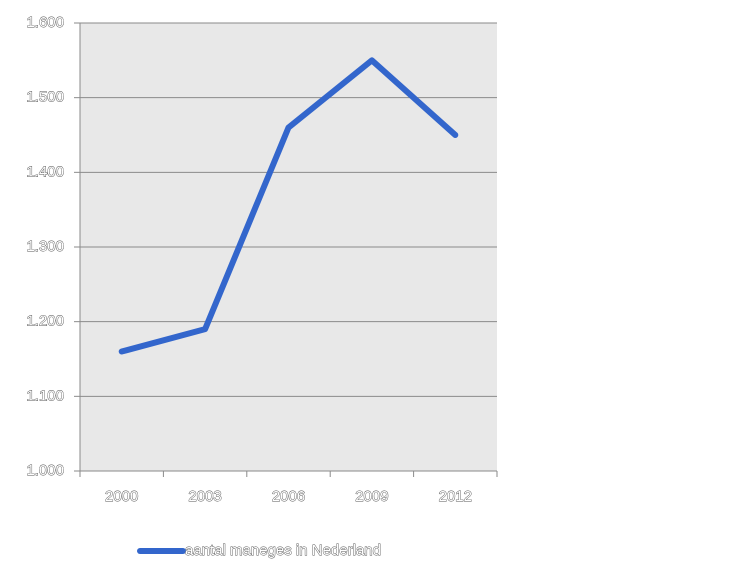 The width and height of the screenshot is (751, 578). Describe the element at coordinates (45, 22) in the screenshot. I see `y-tick-label: 1.600` at that location.